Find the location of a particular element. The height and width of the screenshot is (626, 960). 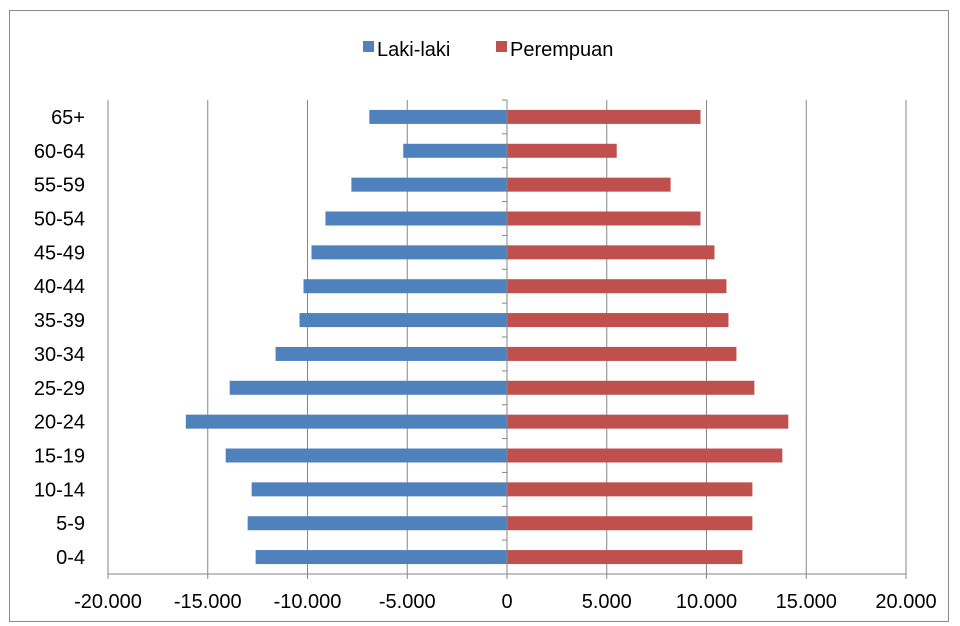

y-tick-label-20-24: 20-24 is located at coordinates (59, 423).